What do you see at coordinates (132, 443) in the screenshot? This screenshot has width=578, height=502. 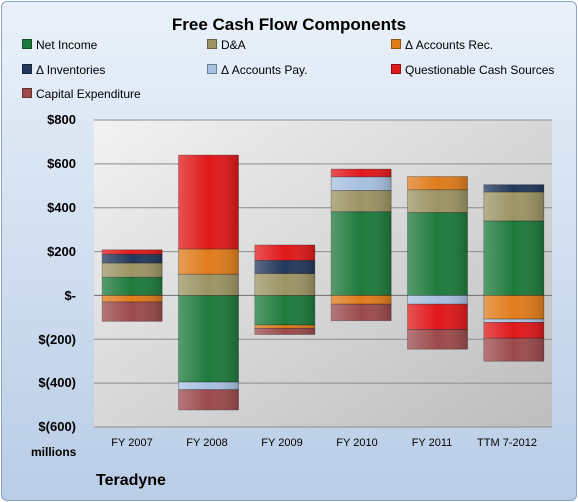 I see `x-tick-label: FY 2007` at bounding box center [132, 443].